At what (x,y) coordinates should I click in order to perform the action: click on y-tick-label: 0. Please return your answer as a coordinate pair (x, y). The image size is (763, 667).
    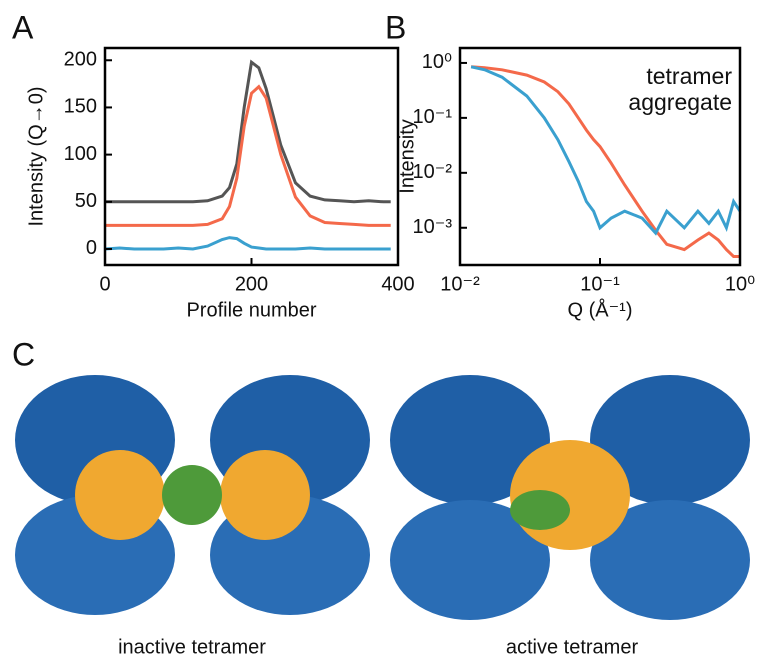
    Looking at the image, I should click on (91, 248).